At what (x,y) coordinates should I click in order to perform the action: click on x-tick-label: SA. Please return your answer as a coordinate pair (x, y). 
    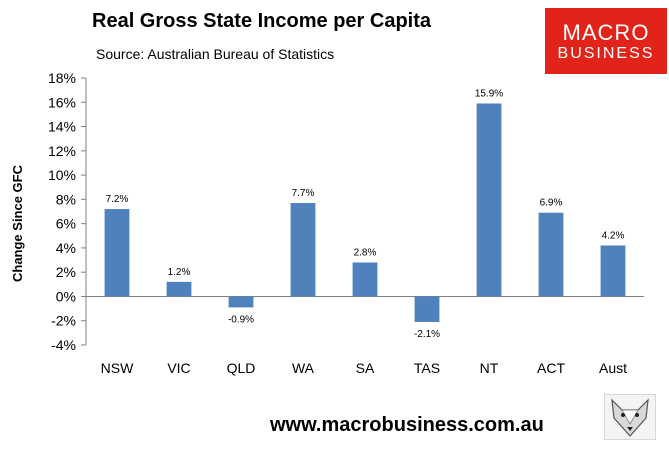
    Looking at the image, I should click on (365, 368).